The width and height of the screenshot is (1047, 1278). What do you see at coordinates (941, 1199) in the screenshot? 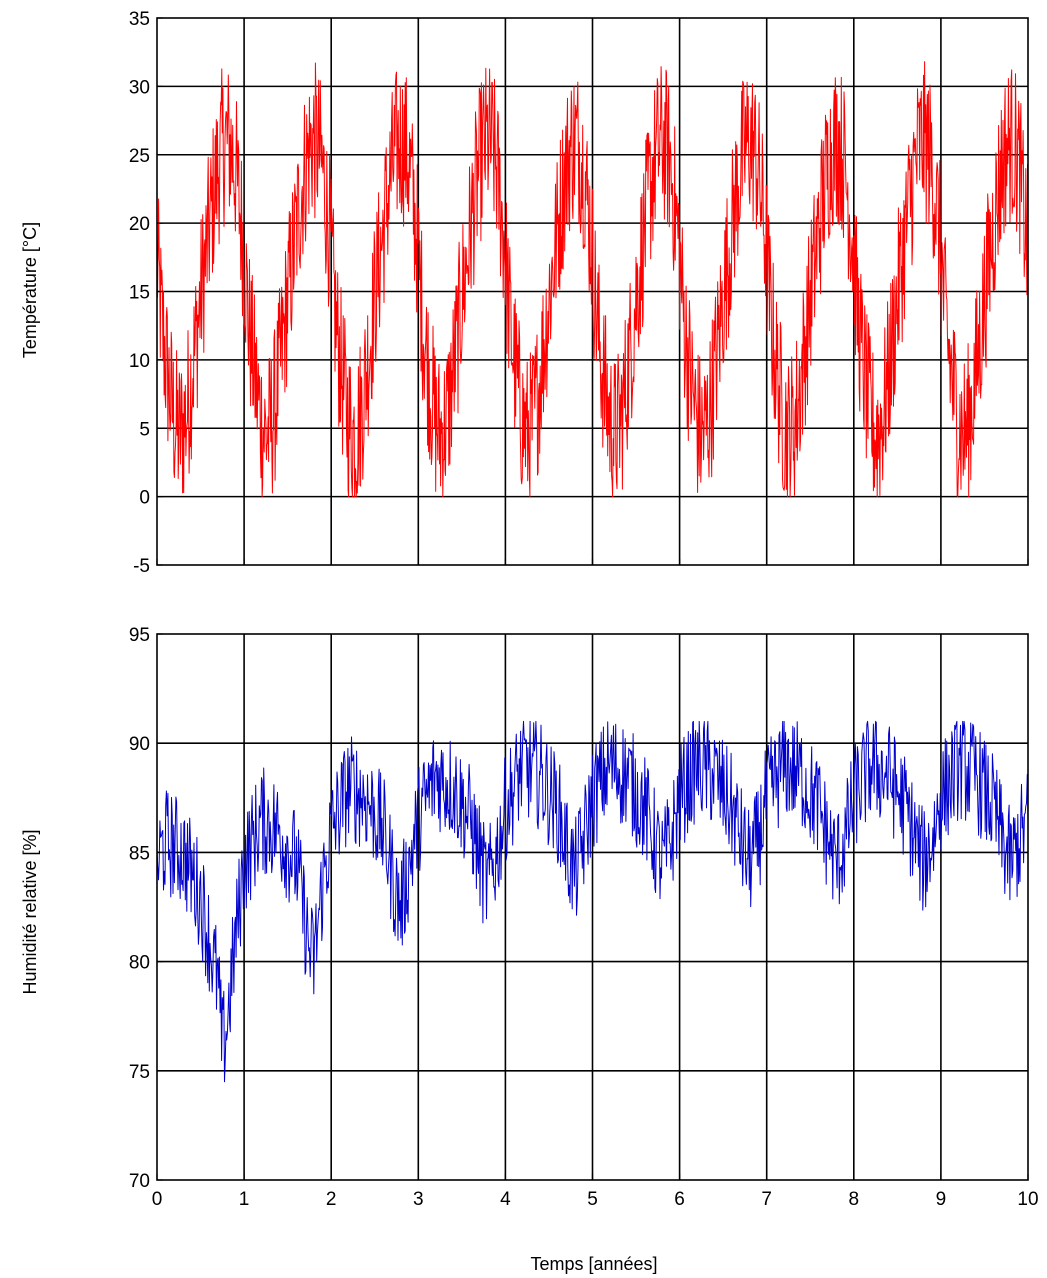
I see `humidity-xtick-label: 9` at bounding box center [941, 1199].